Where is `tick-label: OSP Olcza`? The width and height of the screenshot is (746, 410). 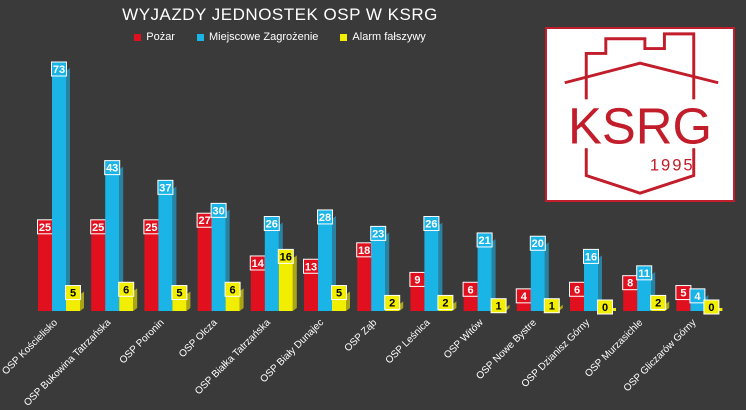
tick-label: OSP Olcza is located at coordinates (198, 338).